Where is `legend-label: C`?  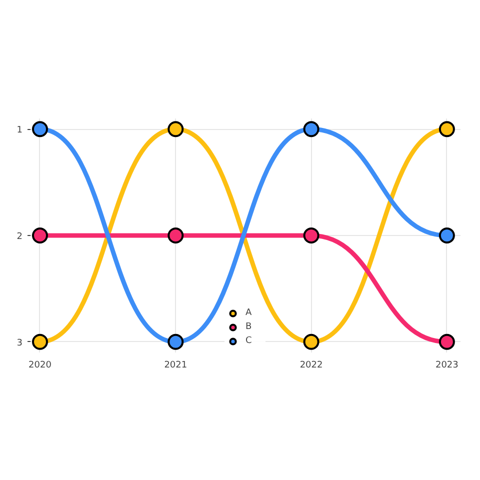
legend-label: C is located at coordinates (249, 341).